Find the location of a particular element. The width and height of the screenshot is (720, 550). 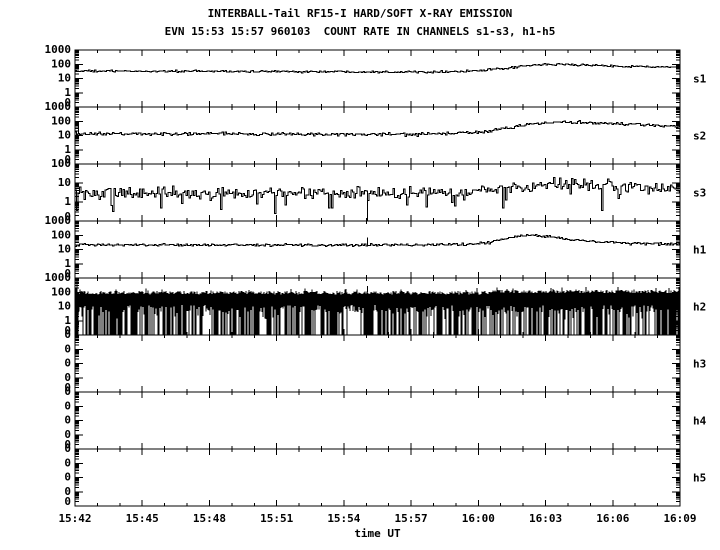

channel-label: s2 is located at coordinates (699, 136).